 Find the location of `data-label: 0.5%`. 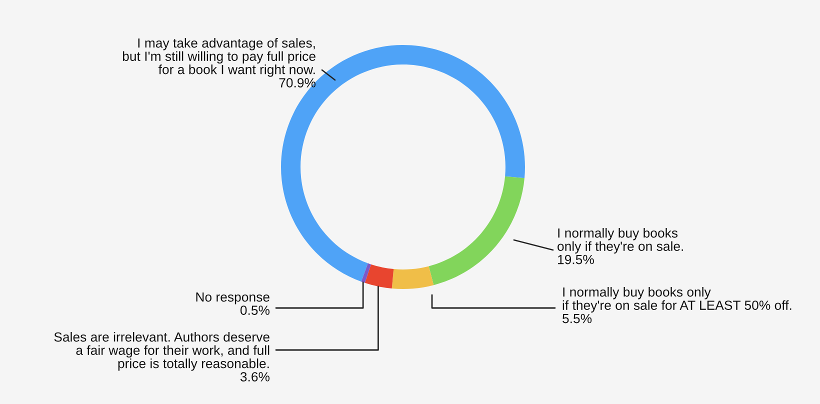

data-label: 0.5% is located at coordinates (255, 310).